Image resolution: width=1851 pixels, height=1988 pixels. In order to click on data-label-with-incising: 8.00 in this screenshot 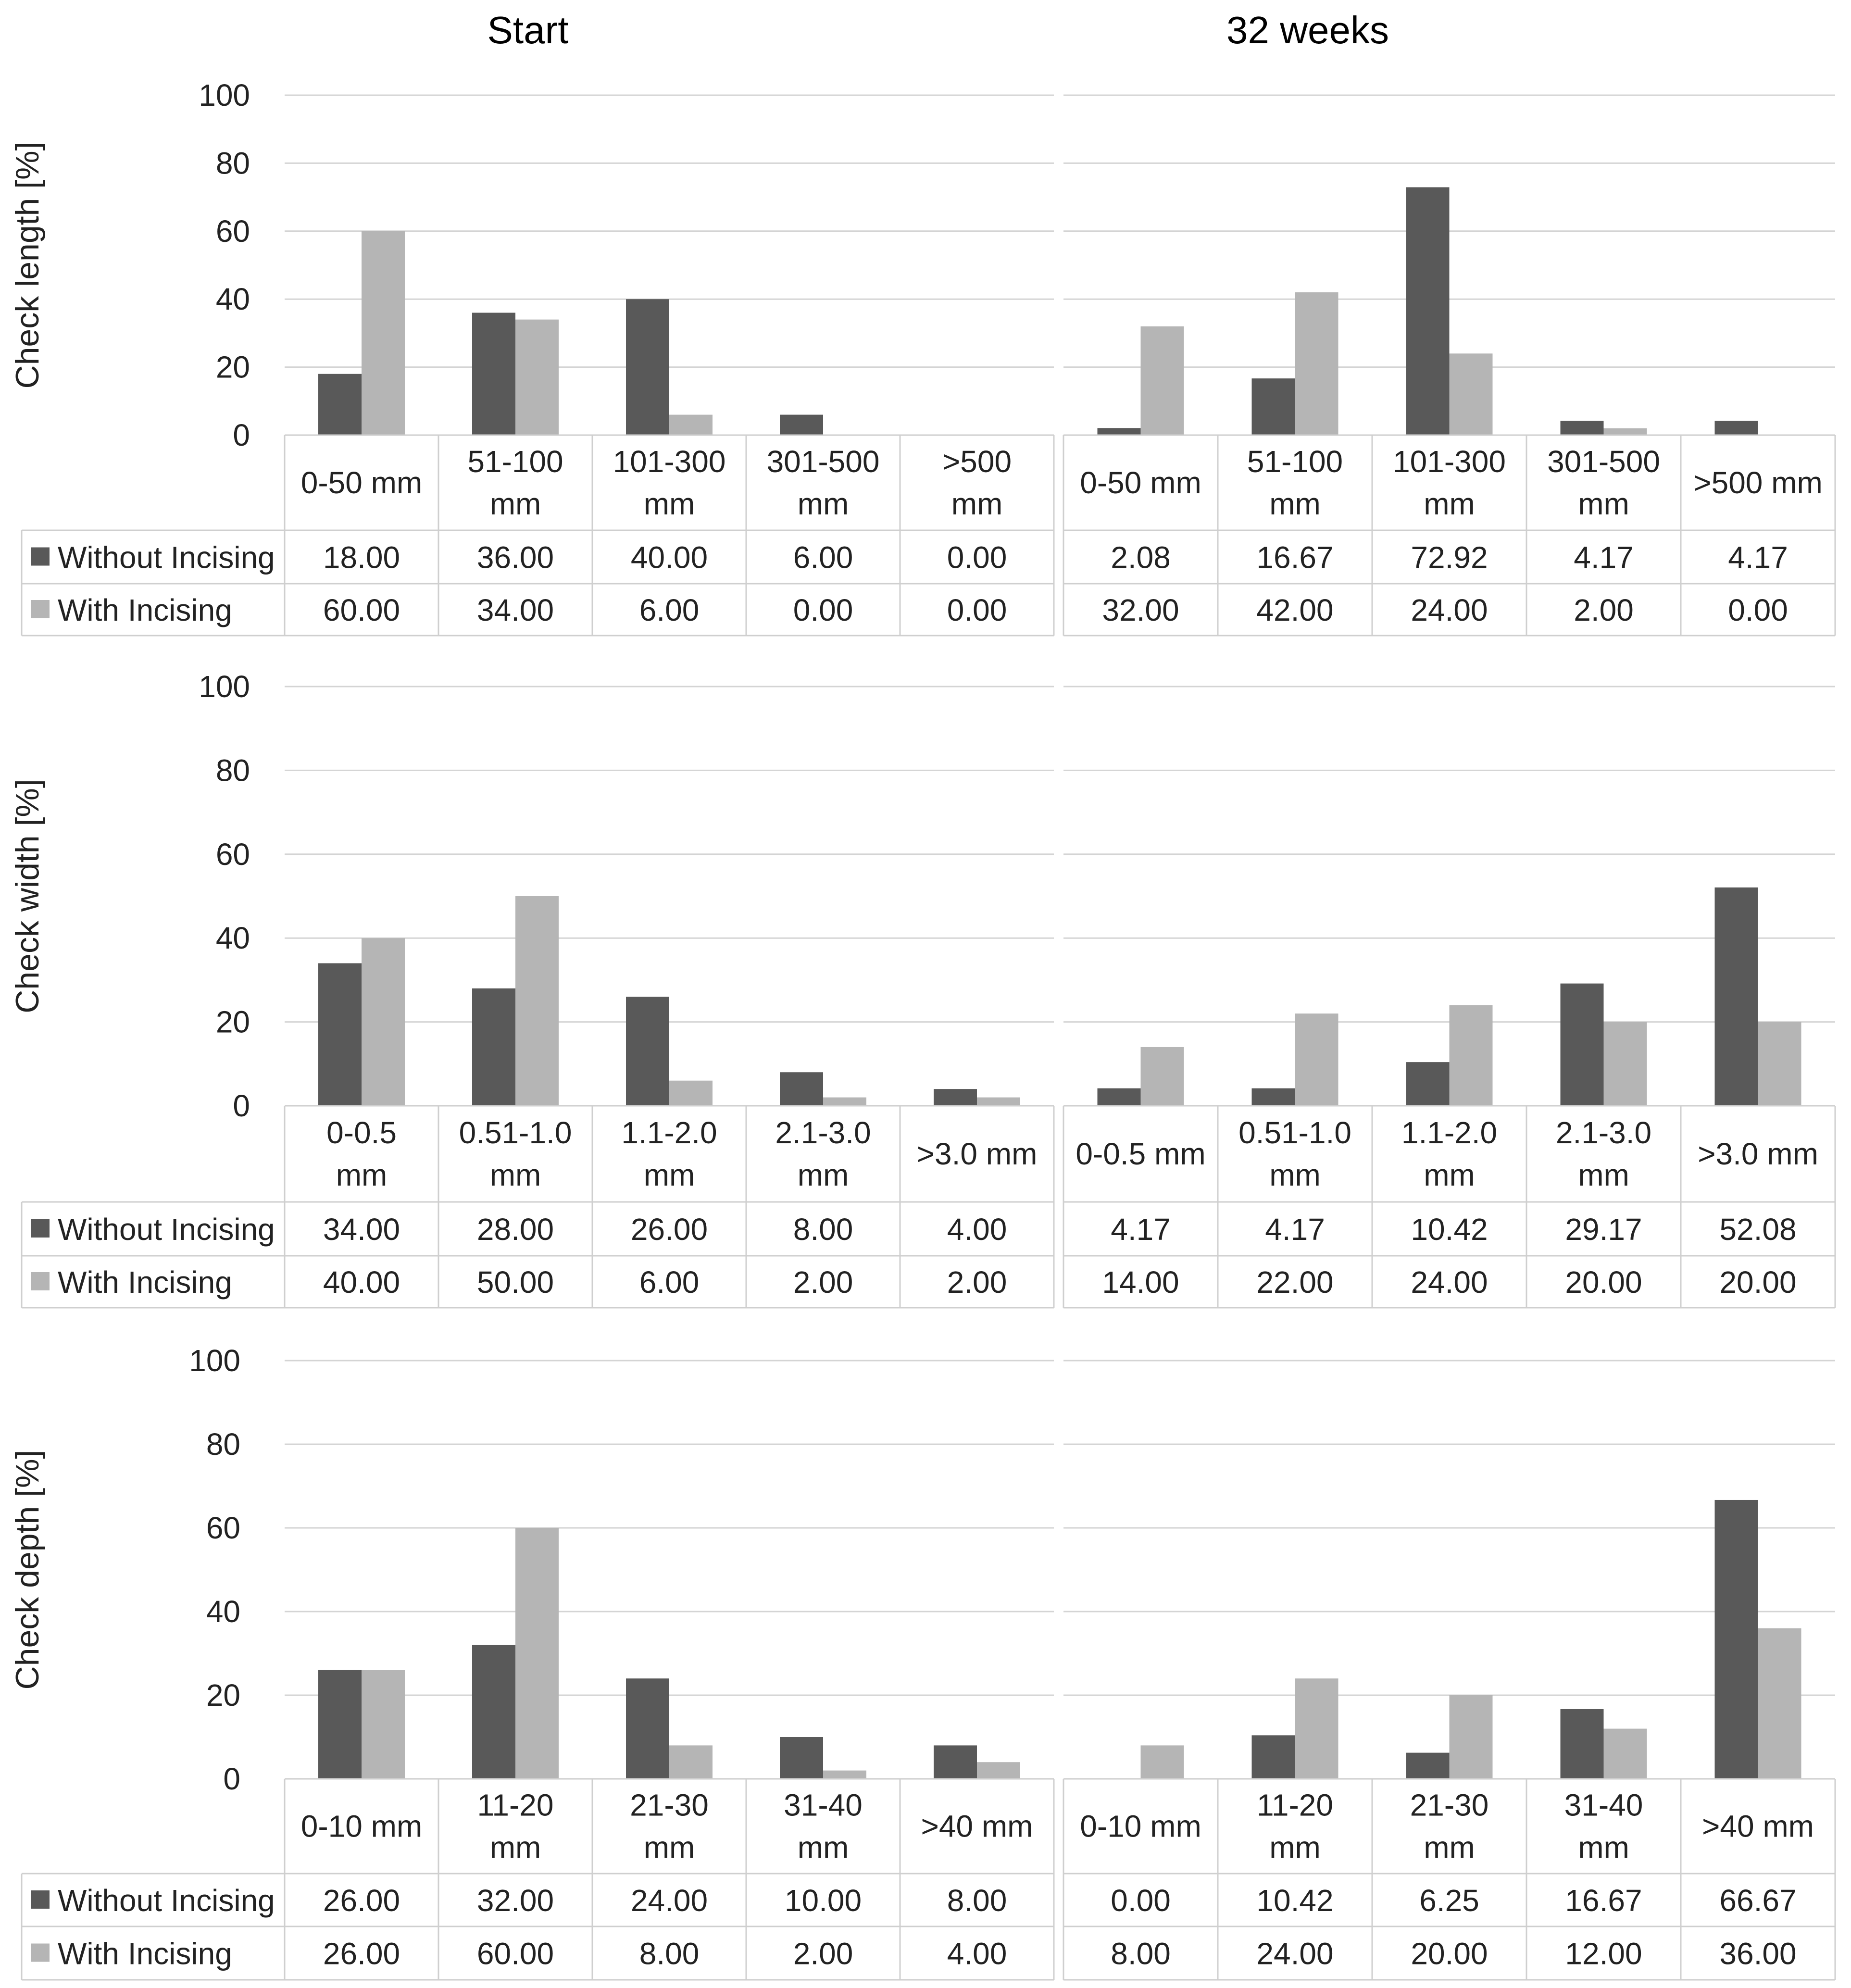, I will do `click(1141, 1954)`.